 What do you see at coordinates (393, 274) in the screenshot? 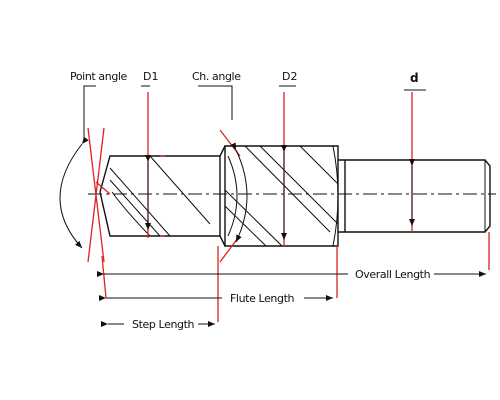
I see `overall-length-label: Overall Length` at bounding box center [393, 274].